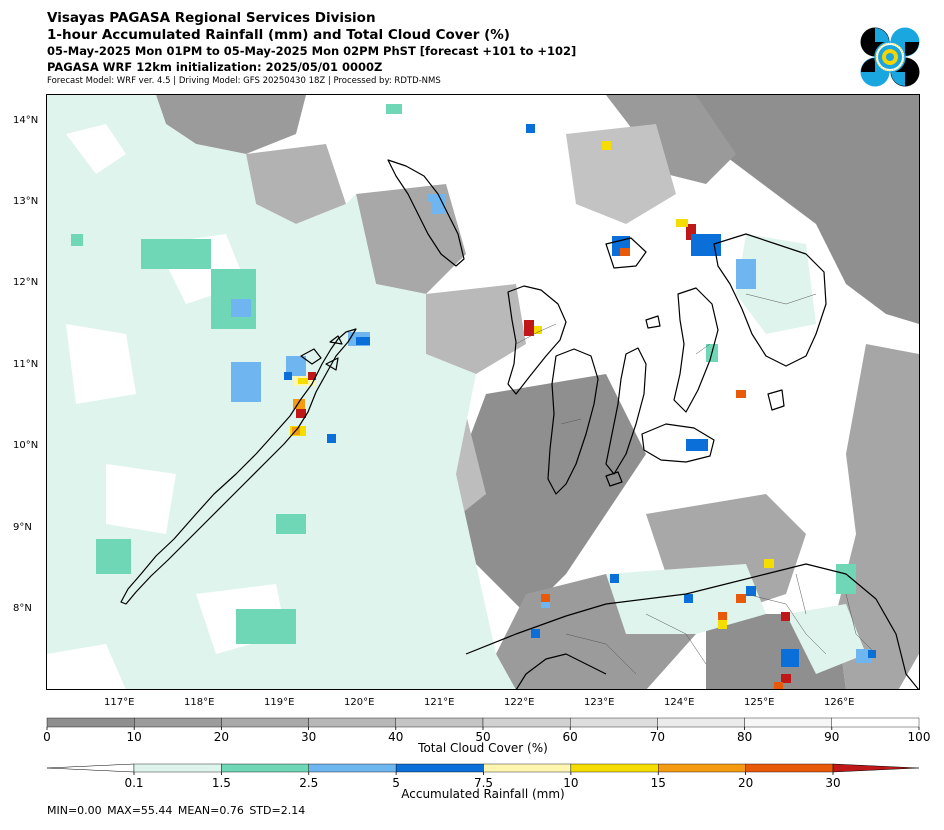 This screenshot has width=944, height=830. Describe the element at coordinates (221, 737) in the screenshot. I see `cloud-colorbar-tick-label: 20` at that location.